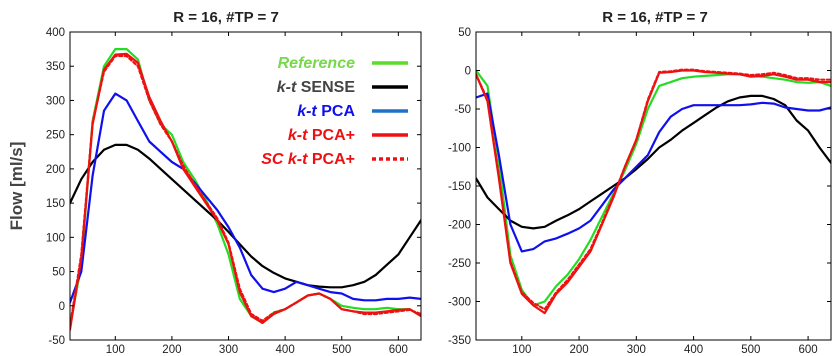 Image resolution: width=838 pixels, height=356 pixels. Describe the element at coordinates (459, 303) in the screenshot. I see `y-tick-label: -300` at that location.